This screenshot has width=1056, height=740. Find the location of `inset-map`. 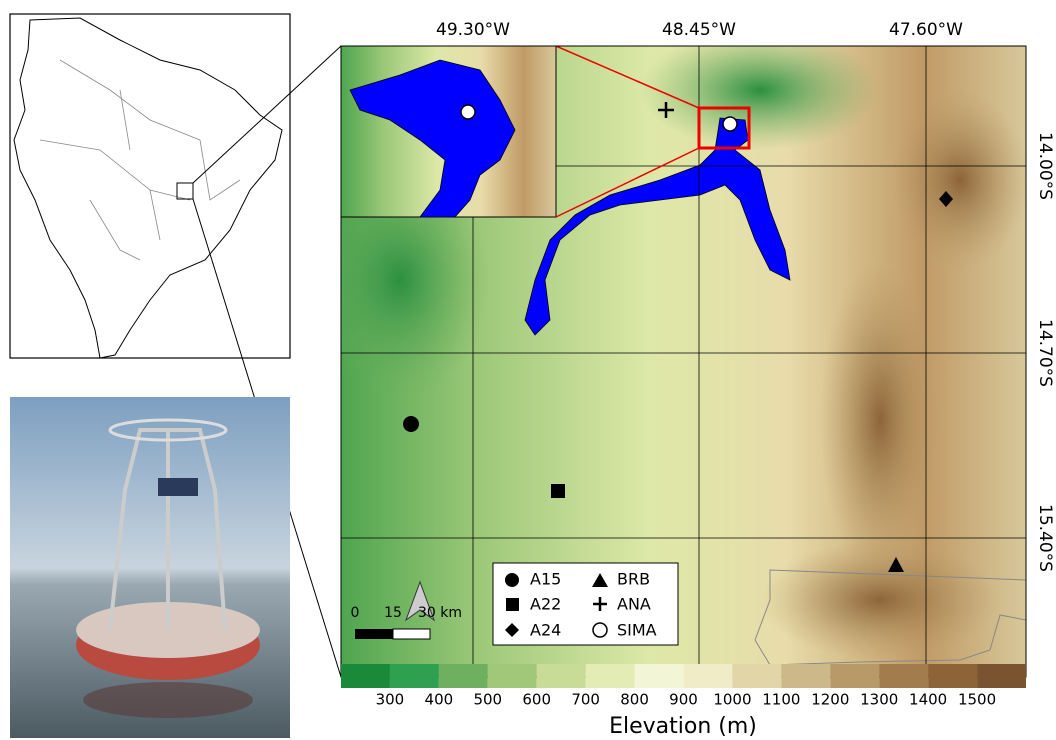

inset-map is located at coordinates (150, 186).